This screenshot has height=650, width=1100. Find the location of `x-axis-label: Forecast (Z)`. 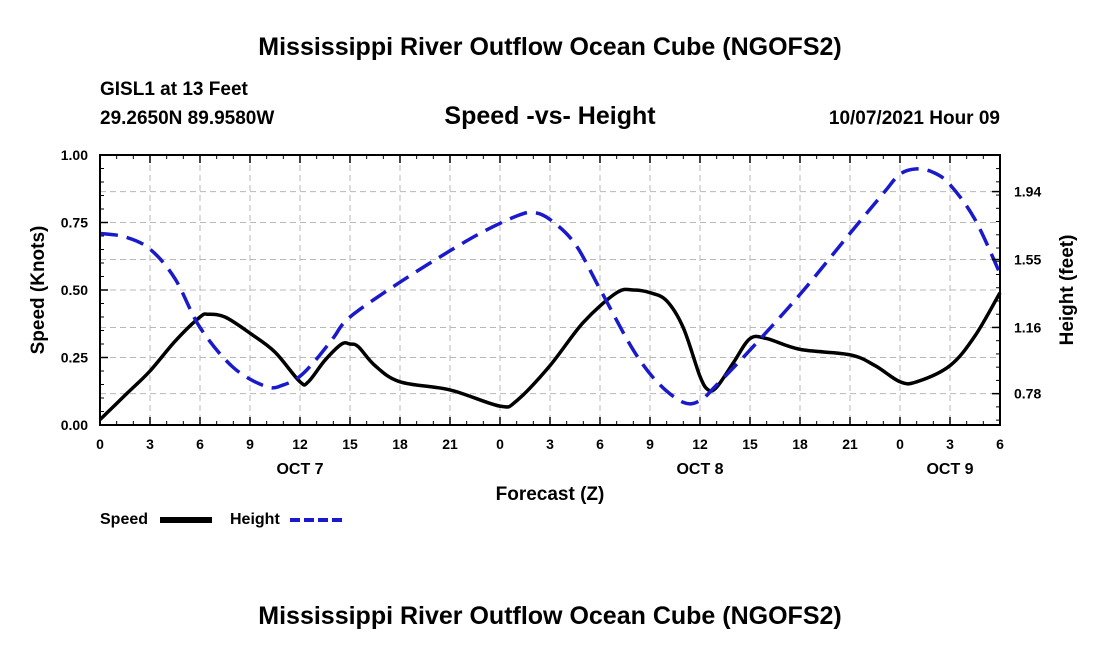

x-axis-label: Forecast (Z) is located at coordinates (550, 494).